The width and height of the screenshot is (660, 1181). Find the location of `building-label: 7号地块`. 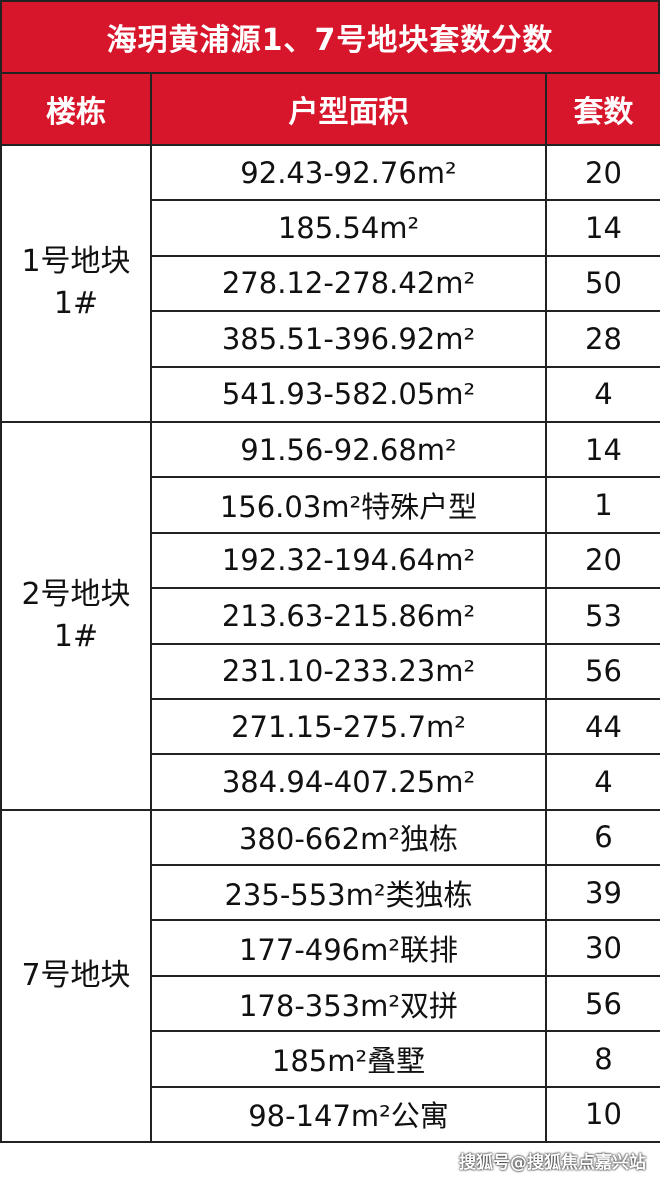

building-label: 7号地块 is located at coordinates (76, 975).